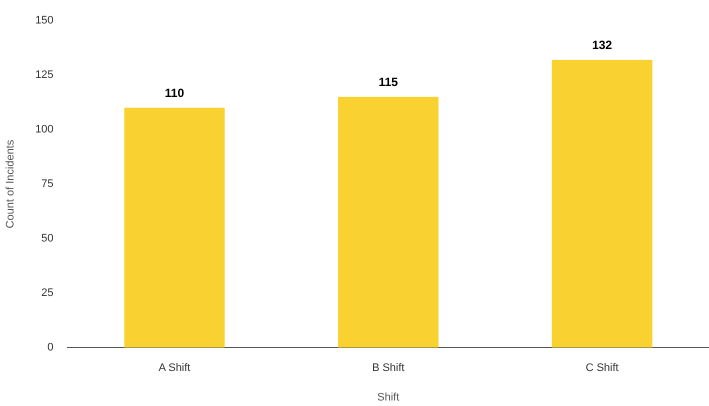 The image size is (709, 406). Describe the element at coordinates (602, 368) in the screenshot. I see `x-tick-label: C Shift` at that location.